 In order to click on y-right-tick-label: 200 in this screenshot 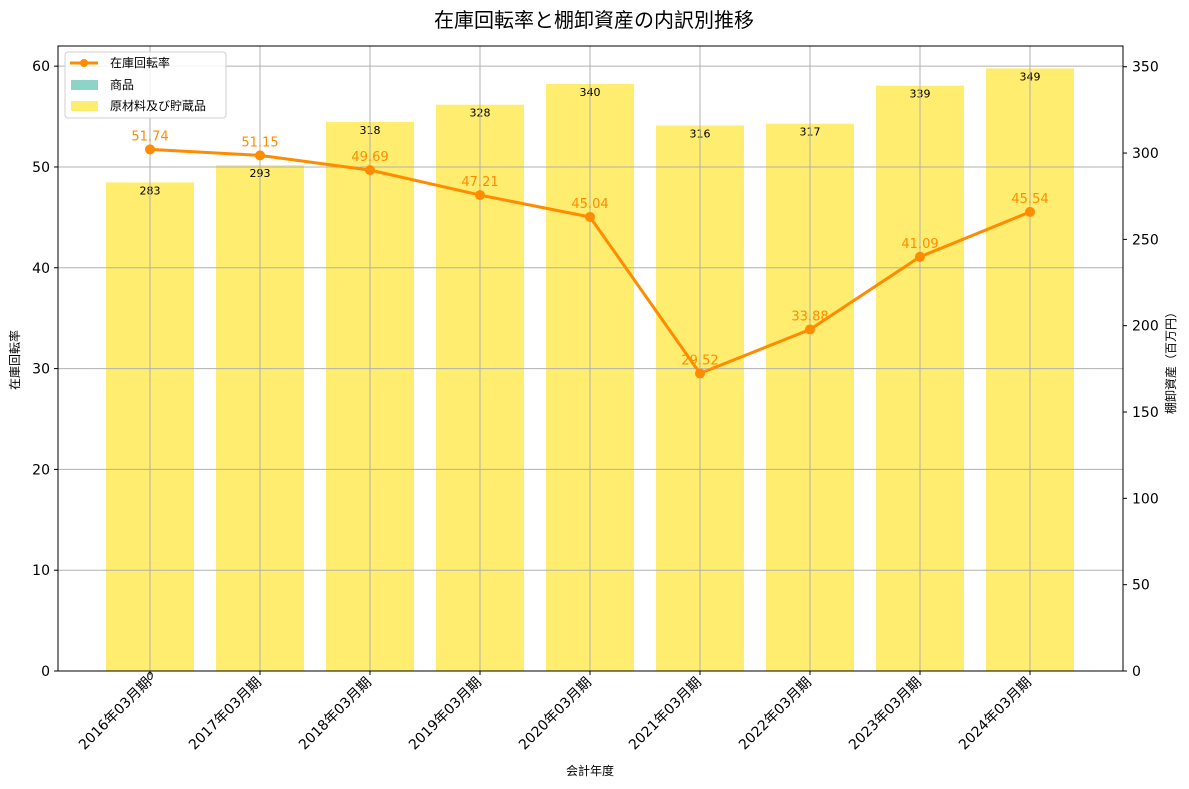, I will do `click(1145, 327)`.